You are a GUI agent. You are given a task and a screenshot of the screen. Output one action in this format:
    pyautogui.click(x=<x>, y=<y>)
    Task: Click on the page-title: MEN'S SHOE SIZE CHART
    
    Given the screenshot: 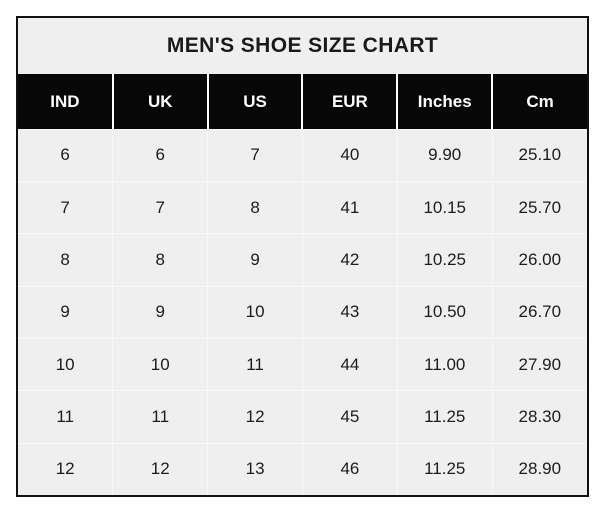 What is the action you would take?
    pyautogui.click(x=302, y=46)
    